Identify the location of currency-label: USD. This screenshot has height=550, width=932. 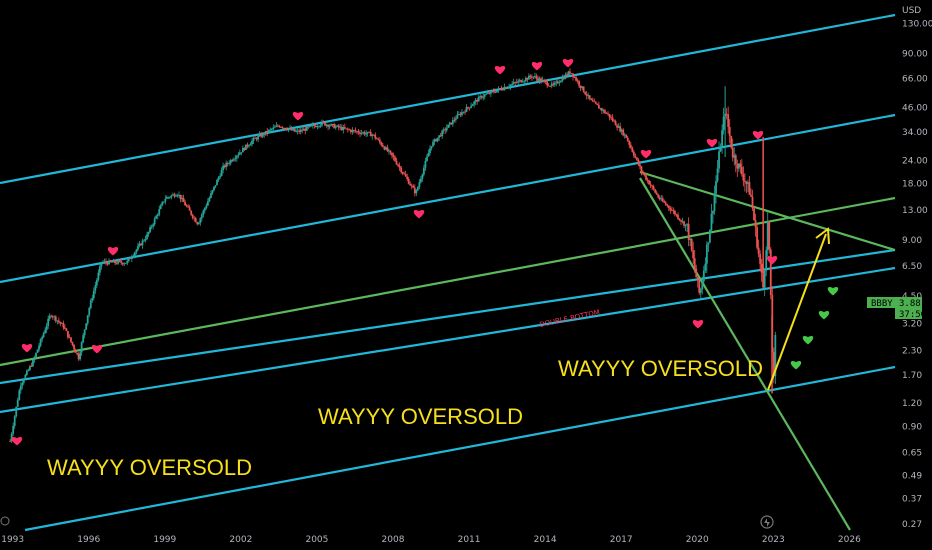
(911, 11).